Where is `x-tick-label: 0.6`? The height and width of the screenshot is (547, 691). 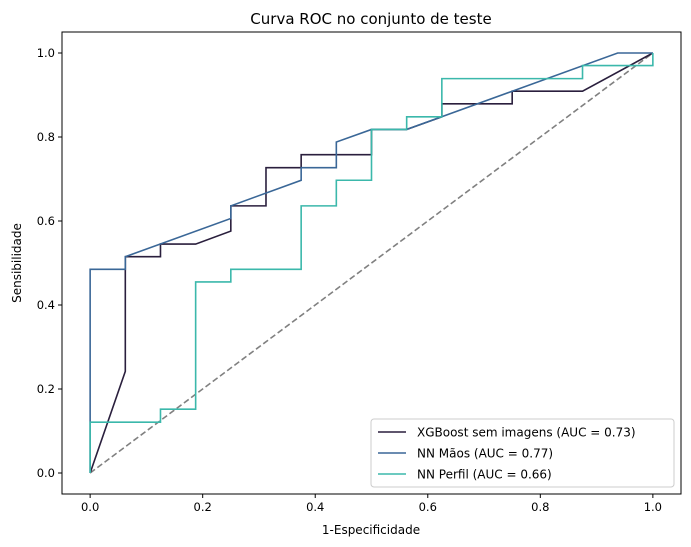 x-tick-label: 0.6 is located at coordinates (428, 507).